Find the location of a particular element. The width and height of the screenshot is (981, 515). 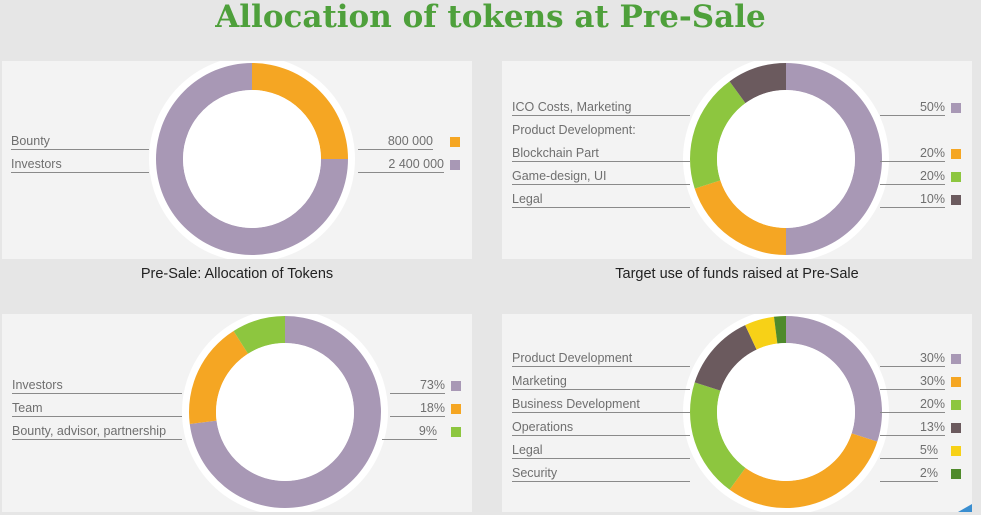

value-label: 10% is located at coordinates (912, 200).